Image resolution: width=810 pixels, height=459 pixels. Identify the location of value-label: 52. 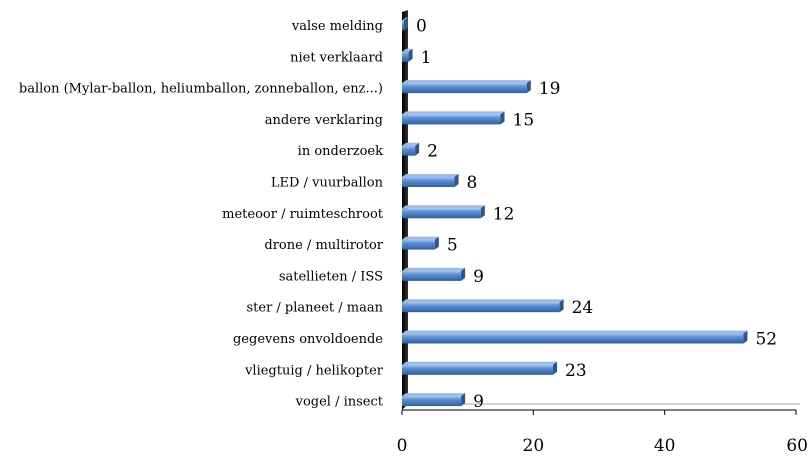
(766, 340).